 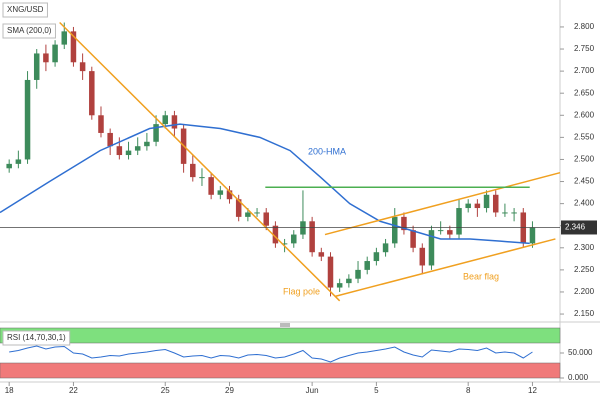 I want to click on x-tick-label: 22, so click(x=73, y=390).